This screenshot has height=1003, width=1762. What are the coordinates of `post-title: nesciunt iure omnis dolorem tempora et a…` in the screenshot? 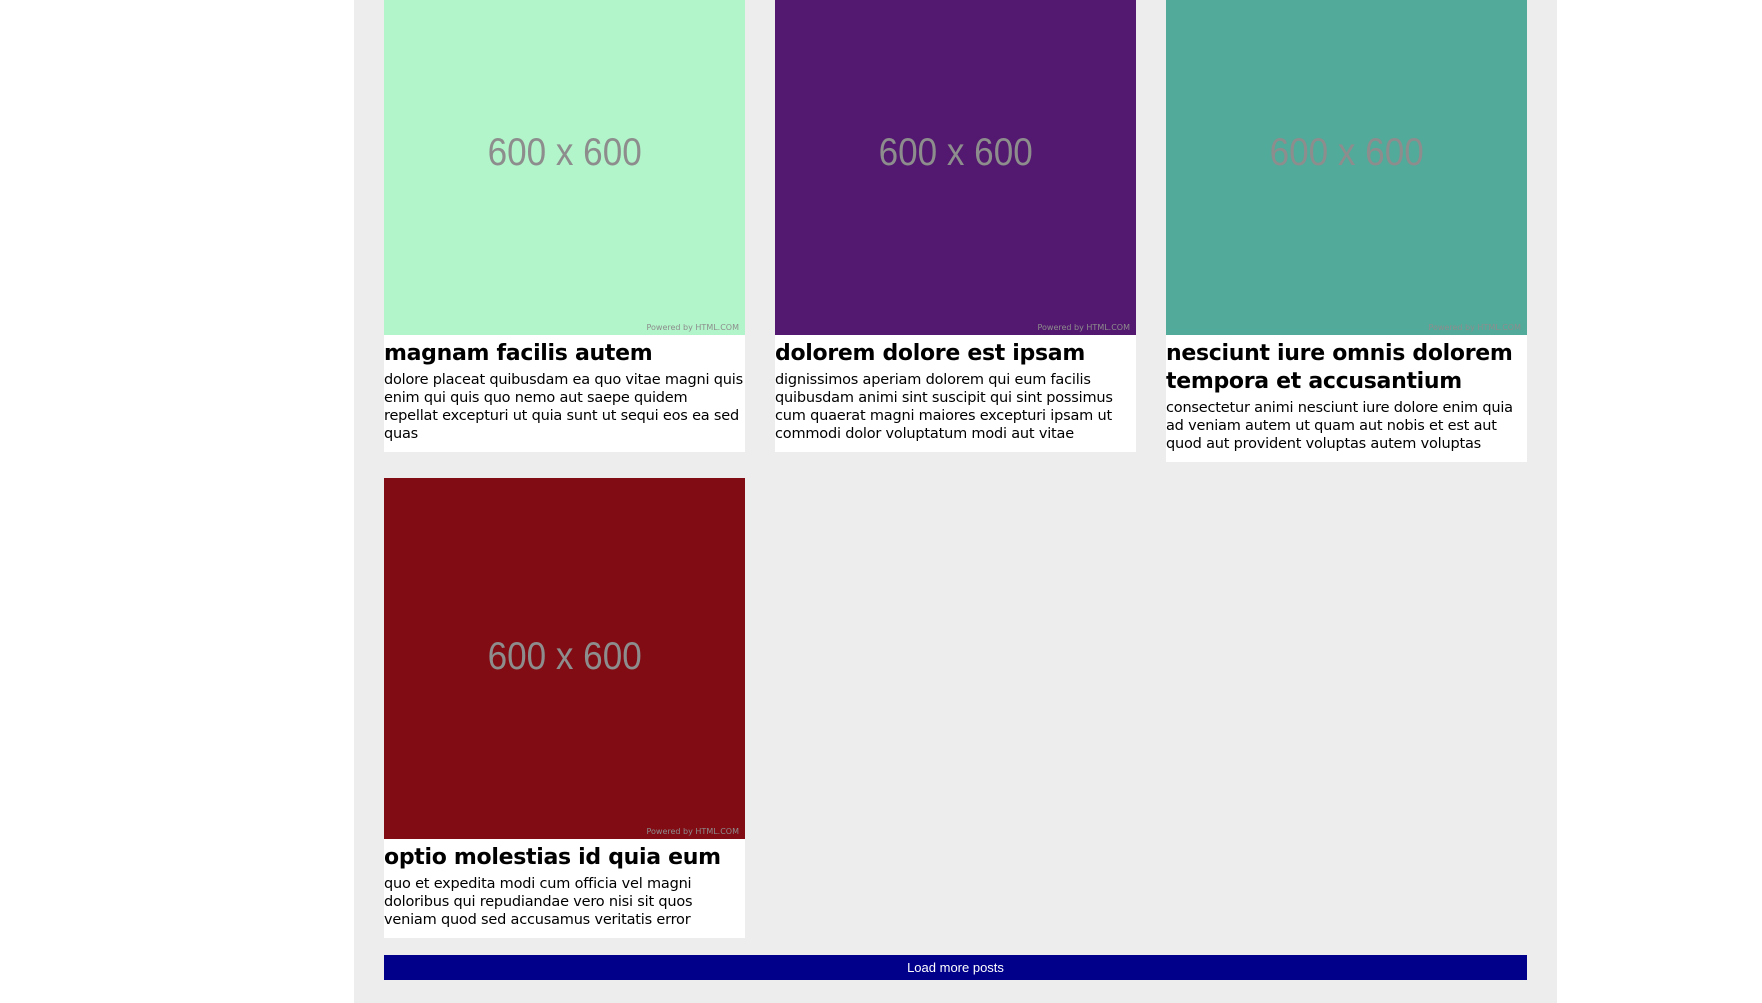 It's located at (1339, 367).